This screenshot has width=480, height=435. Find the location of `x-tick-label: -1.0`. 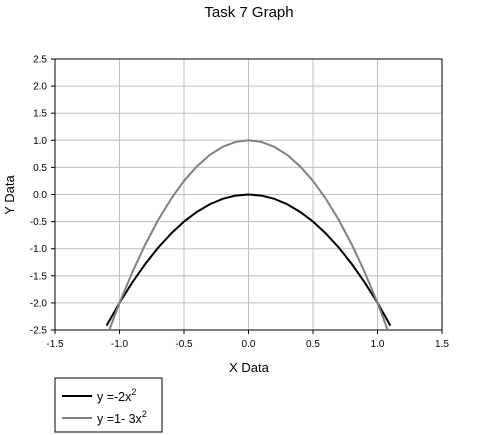

x-tick-label: -1.0 is located at coordinates (120, 344).